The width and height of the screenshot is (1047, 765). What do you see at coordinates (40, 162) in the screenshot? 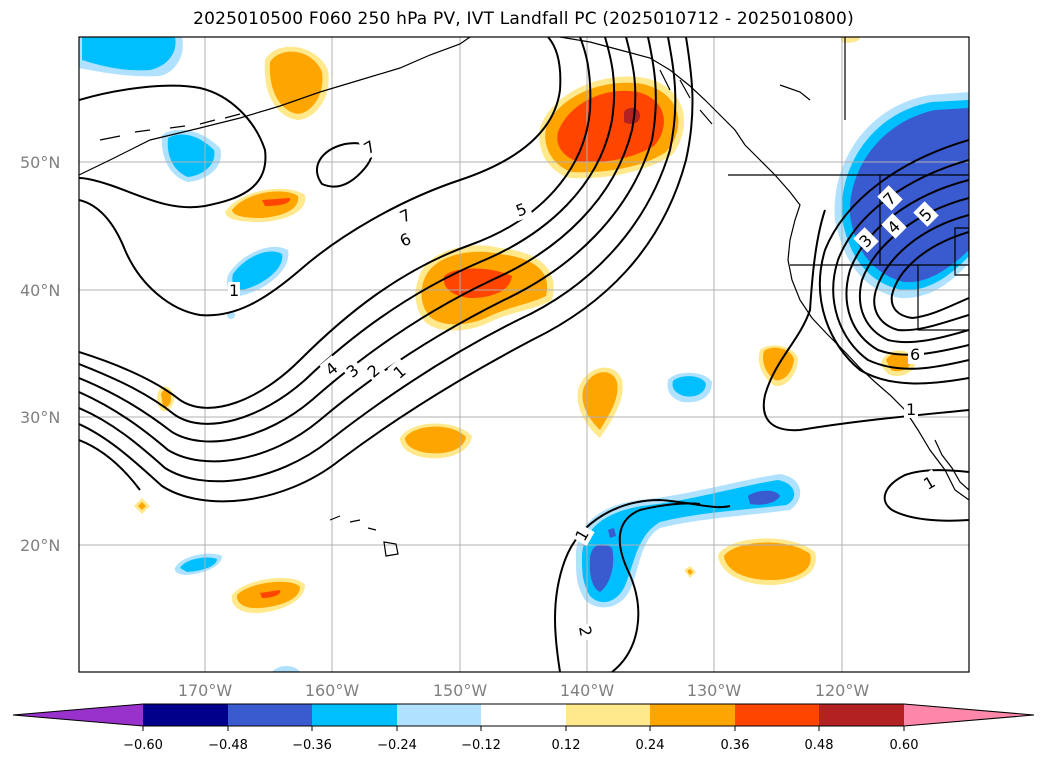
I see `lat-label: 50°N` at bounding box center [40, 162].